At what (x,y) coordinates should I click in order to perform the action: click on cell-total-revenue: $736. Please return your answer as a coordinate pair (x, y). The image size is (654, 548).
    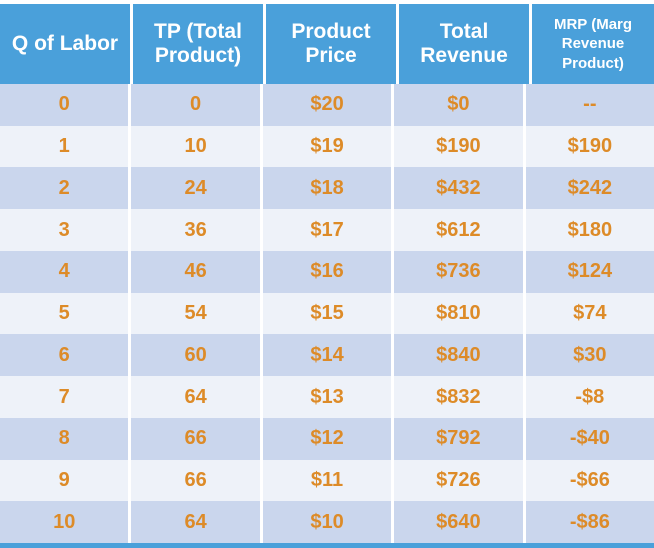
    Looking at the image, I should click on (460, 271).